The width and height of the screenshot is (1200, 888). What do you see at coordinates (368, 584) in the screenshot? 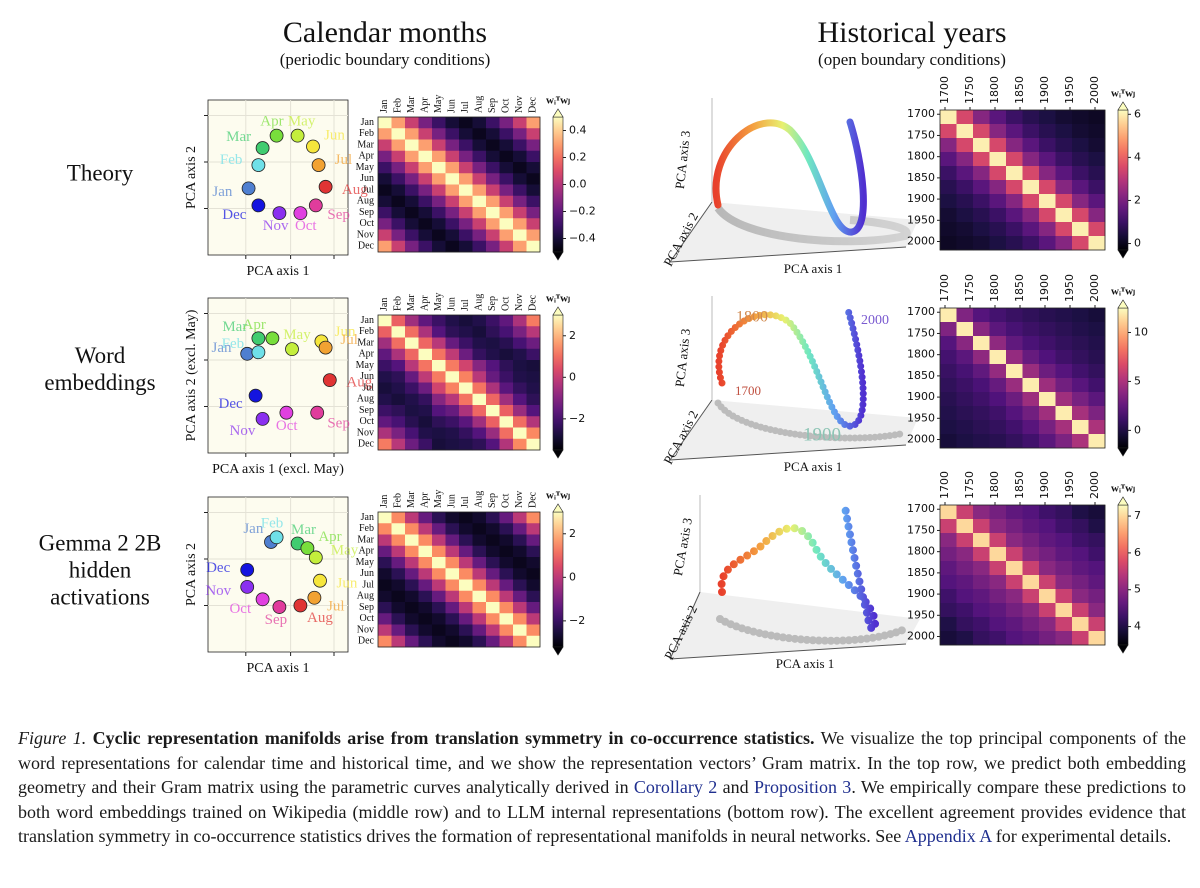
I see `y-tick-label: Jul` at bounding box center [368, 584].